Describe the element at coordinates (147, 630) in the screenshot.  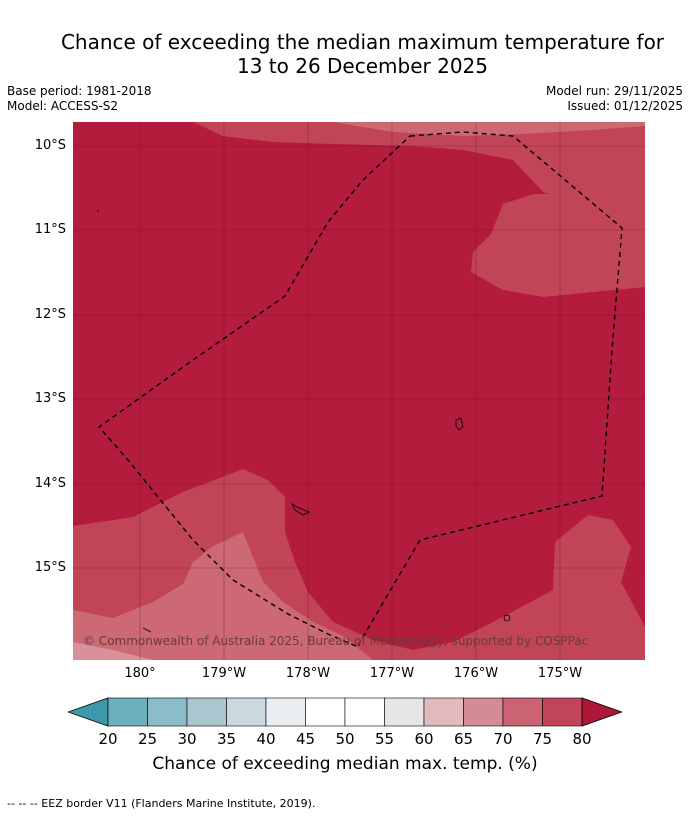
I see `islet-southwest` at that location.